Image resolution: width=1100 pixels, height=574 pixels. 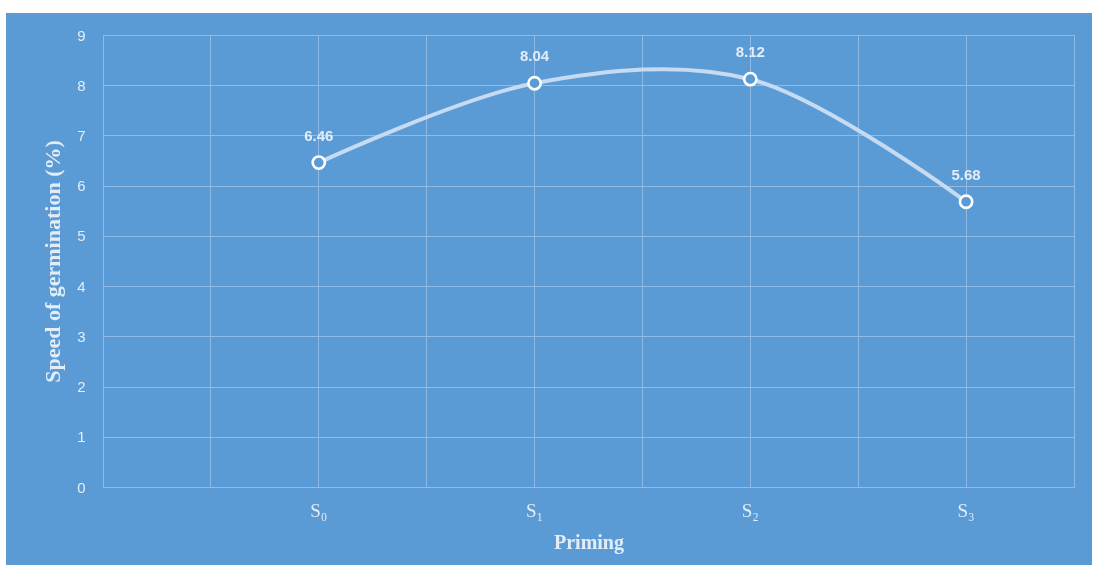 What do you see at coordinates (81, 437) in the screenshot?
I see `y-tick-label: 1` at bounding box center [81, 437].